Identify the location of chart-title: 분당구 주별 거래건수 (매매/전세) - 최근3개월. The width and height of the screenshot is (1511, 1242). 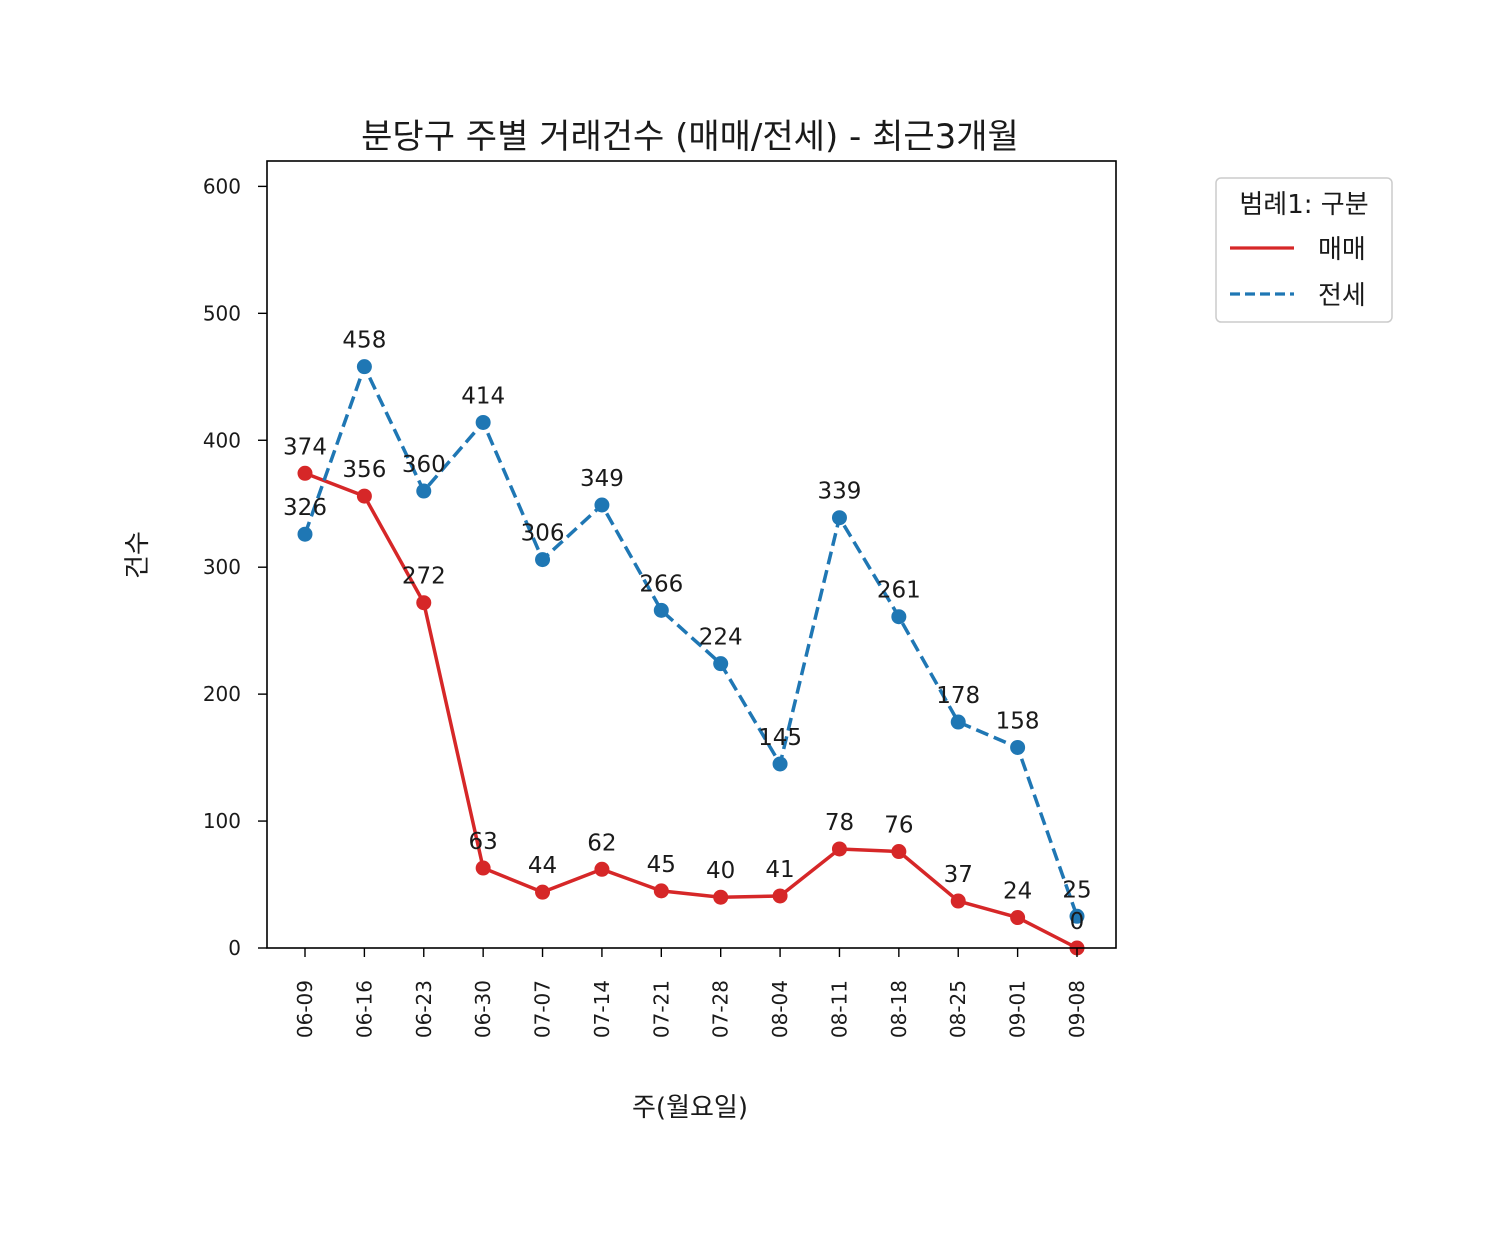
(690, 137).